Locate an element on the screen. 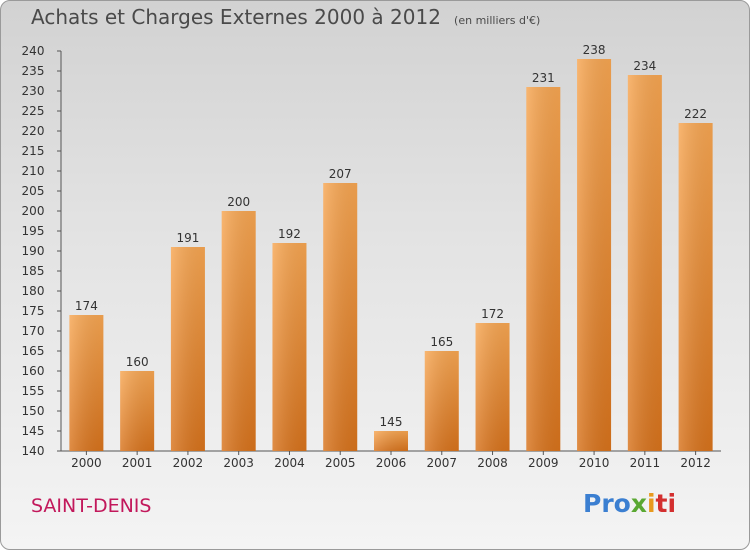 This screenshot has height=550, width=750. x-tick-label: 2001 is located at coordinates (137, 463).